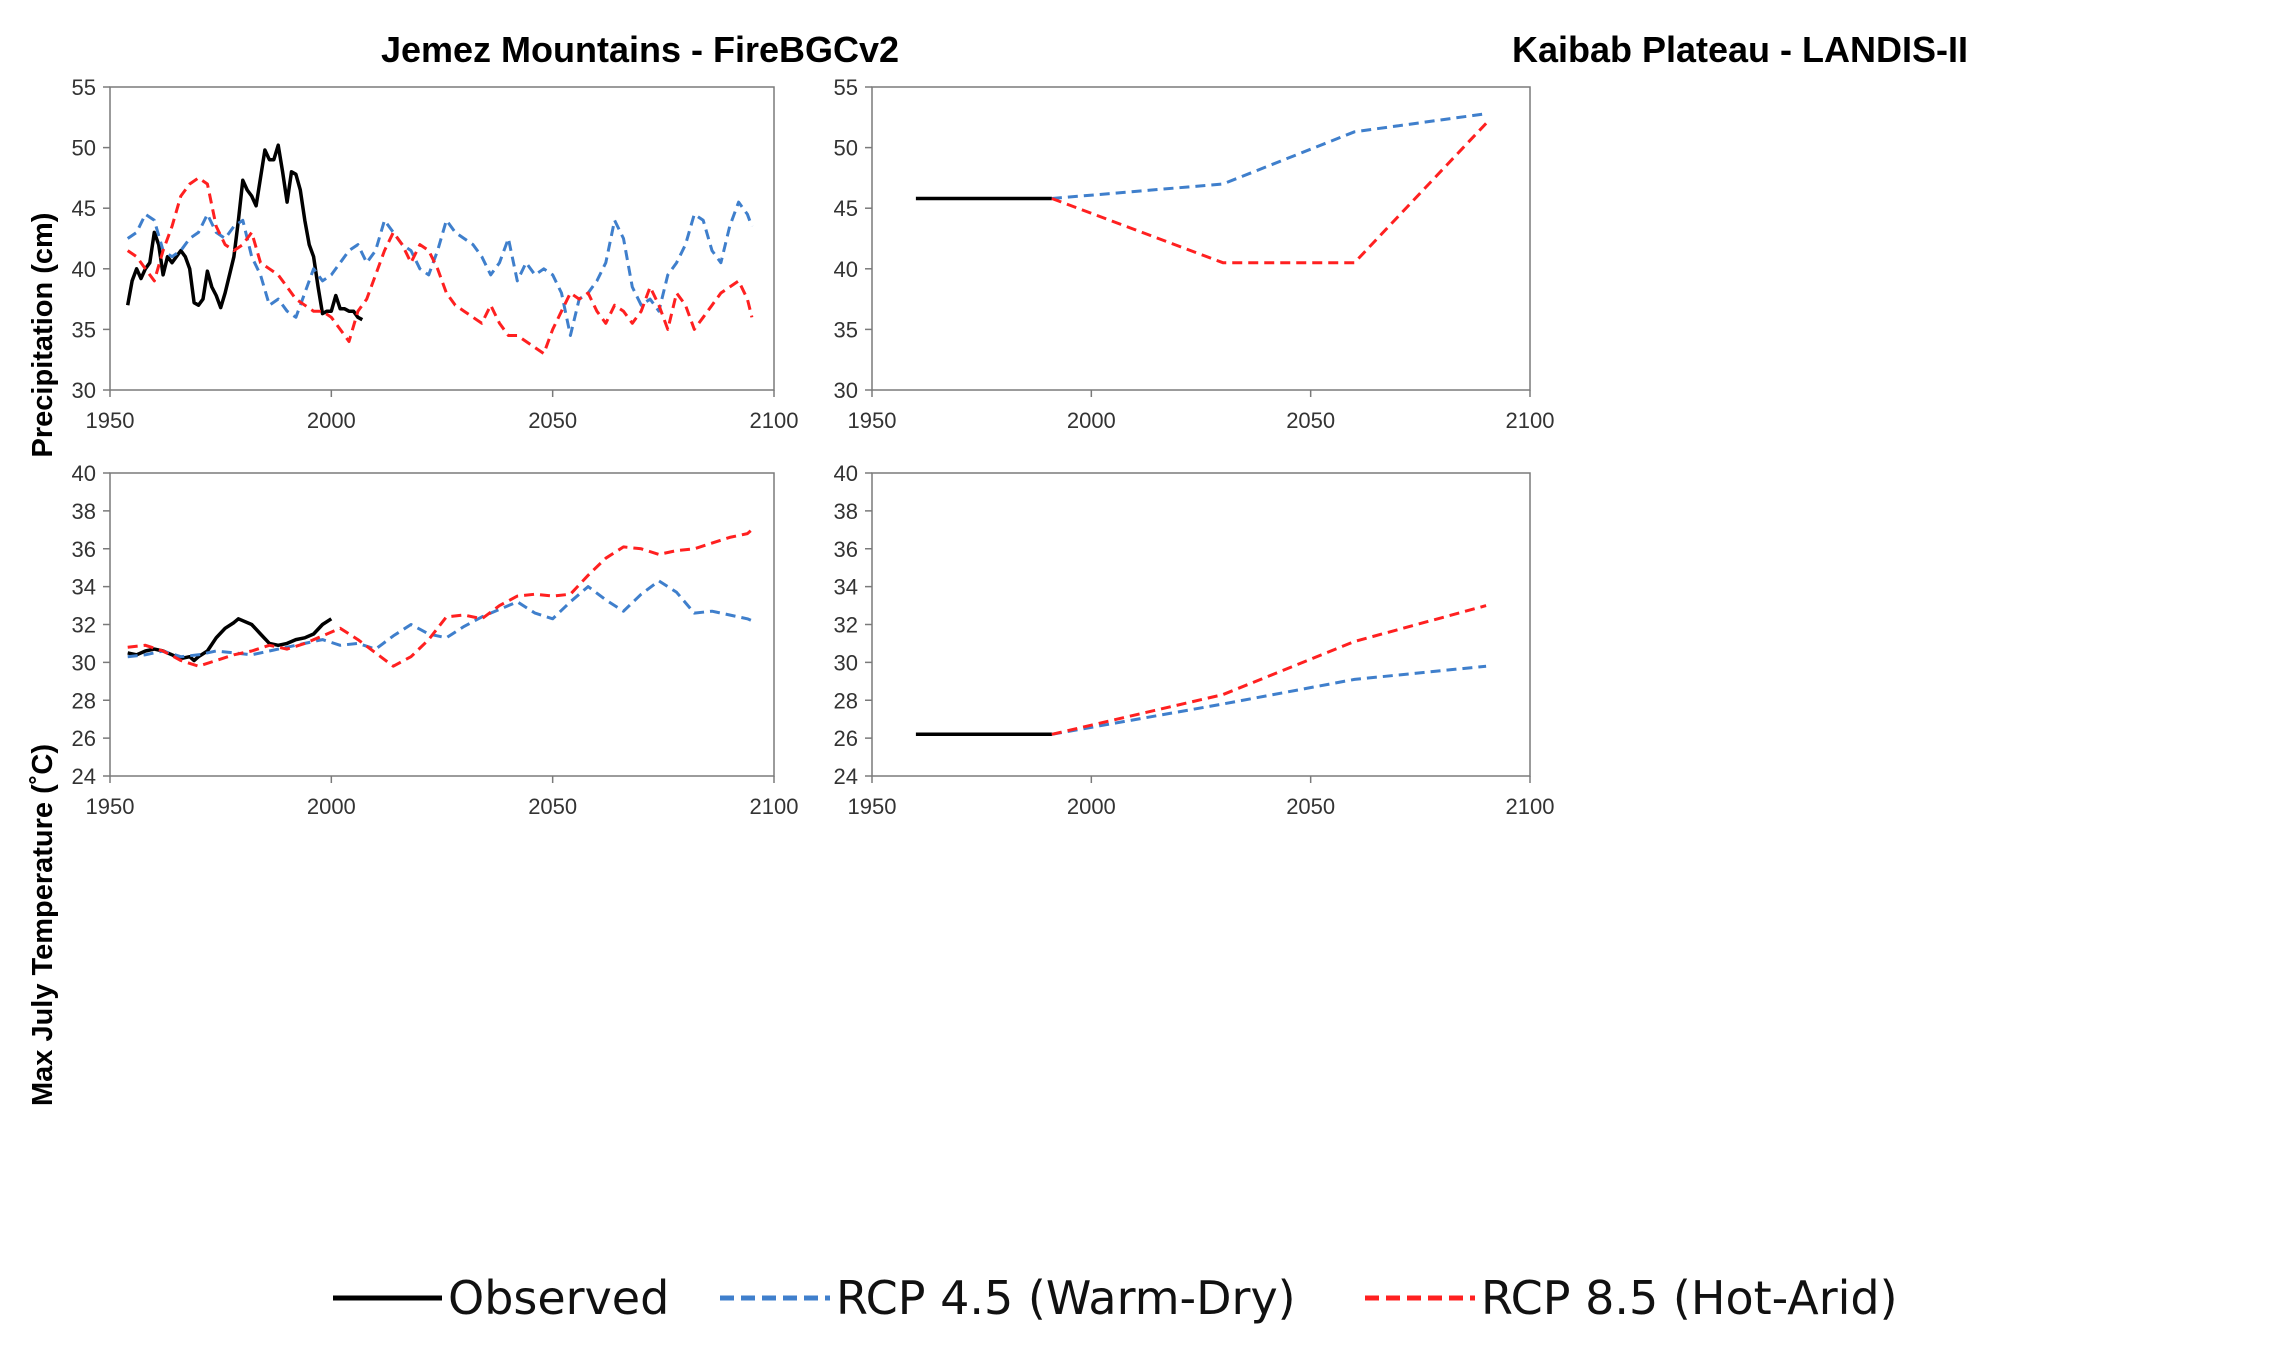 This screenshot has width=2295, height=1356. I want to click on kaibab-temperature-plot: 24 26 28 30 32 34 36 38 40 1950 2000 2050 2100, so click(1194, 640).